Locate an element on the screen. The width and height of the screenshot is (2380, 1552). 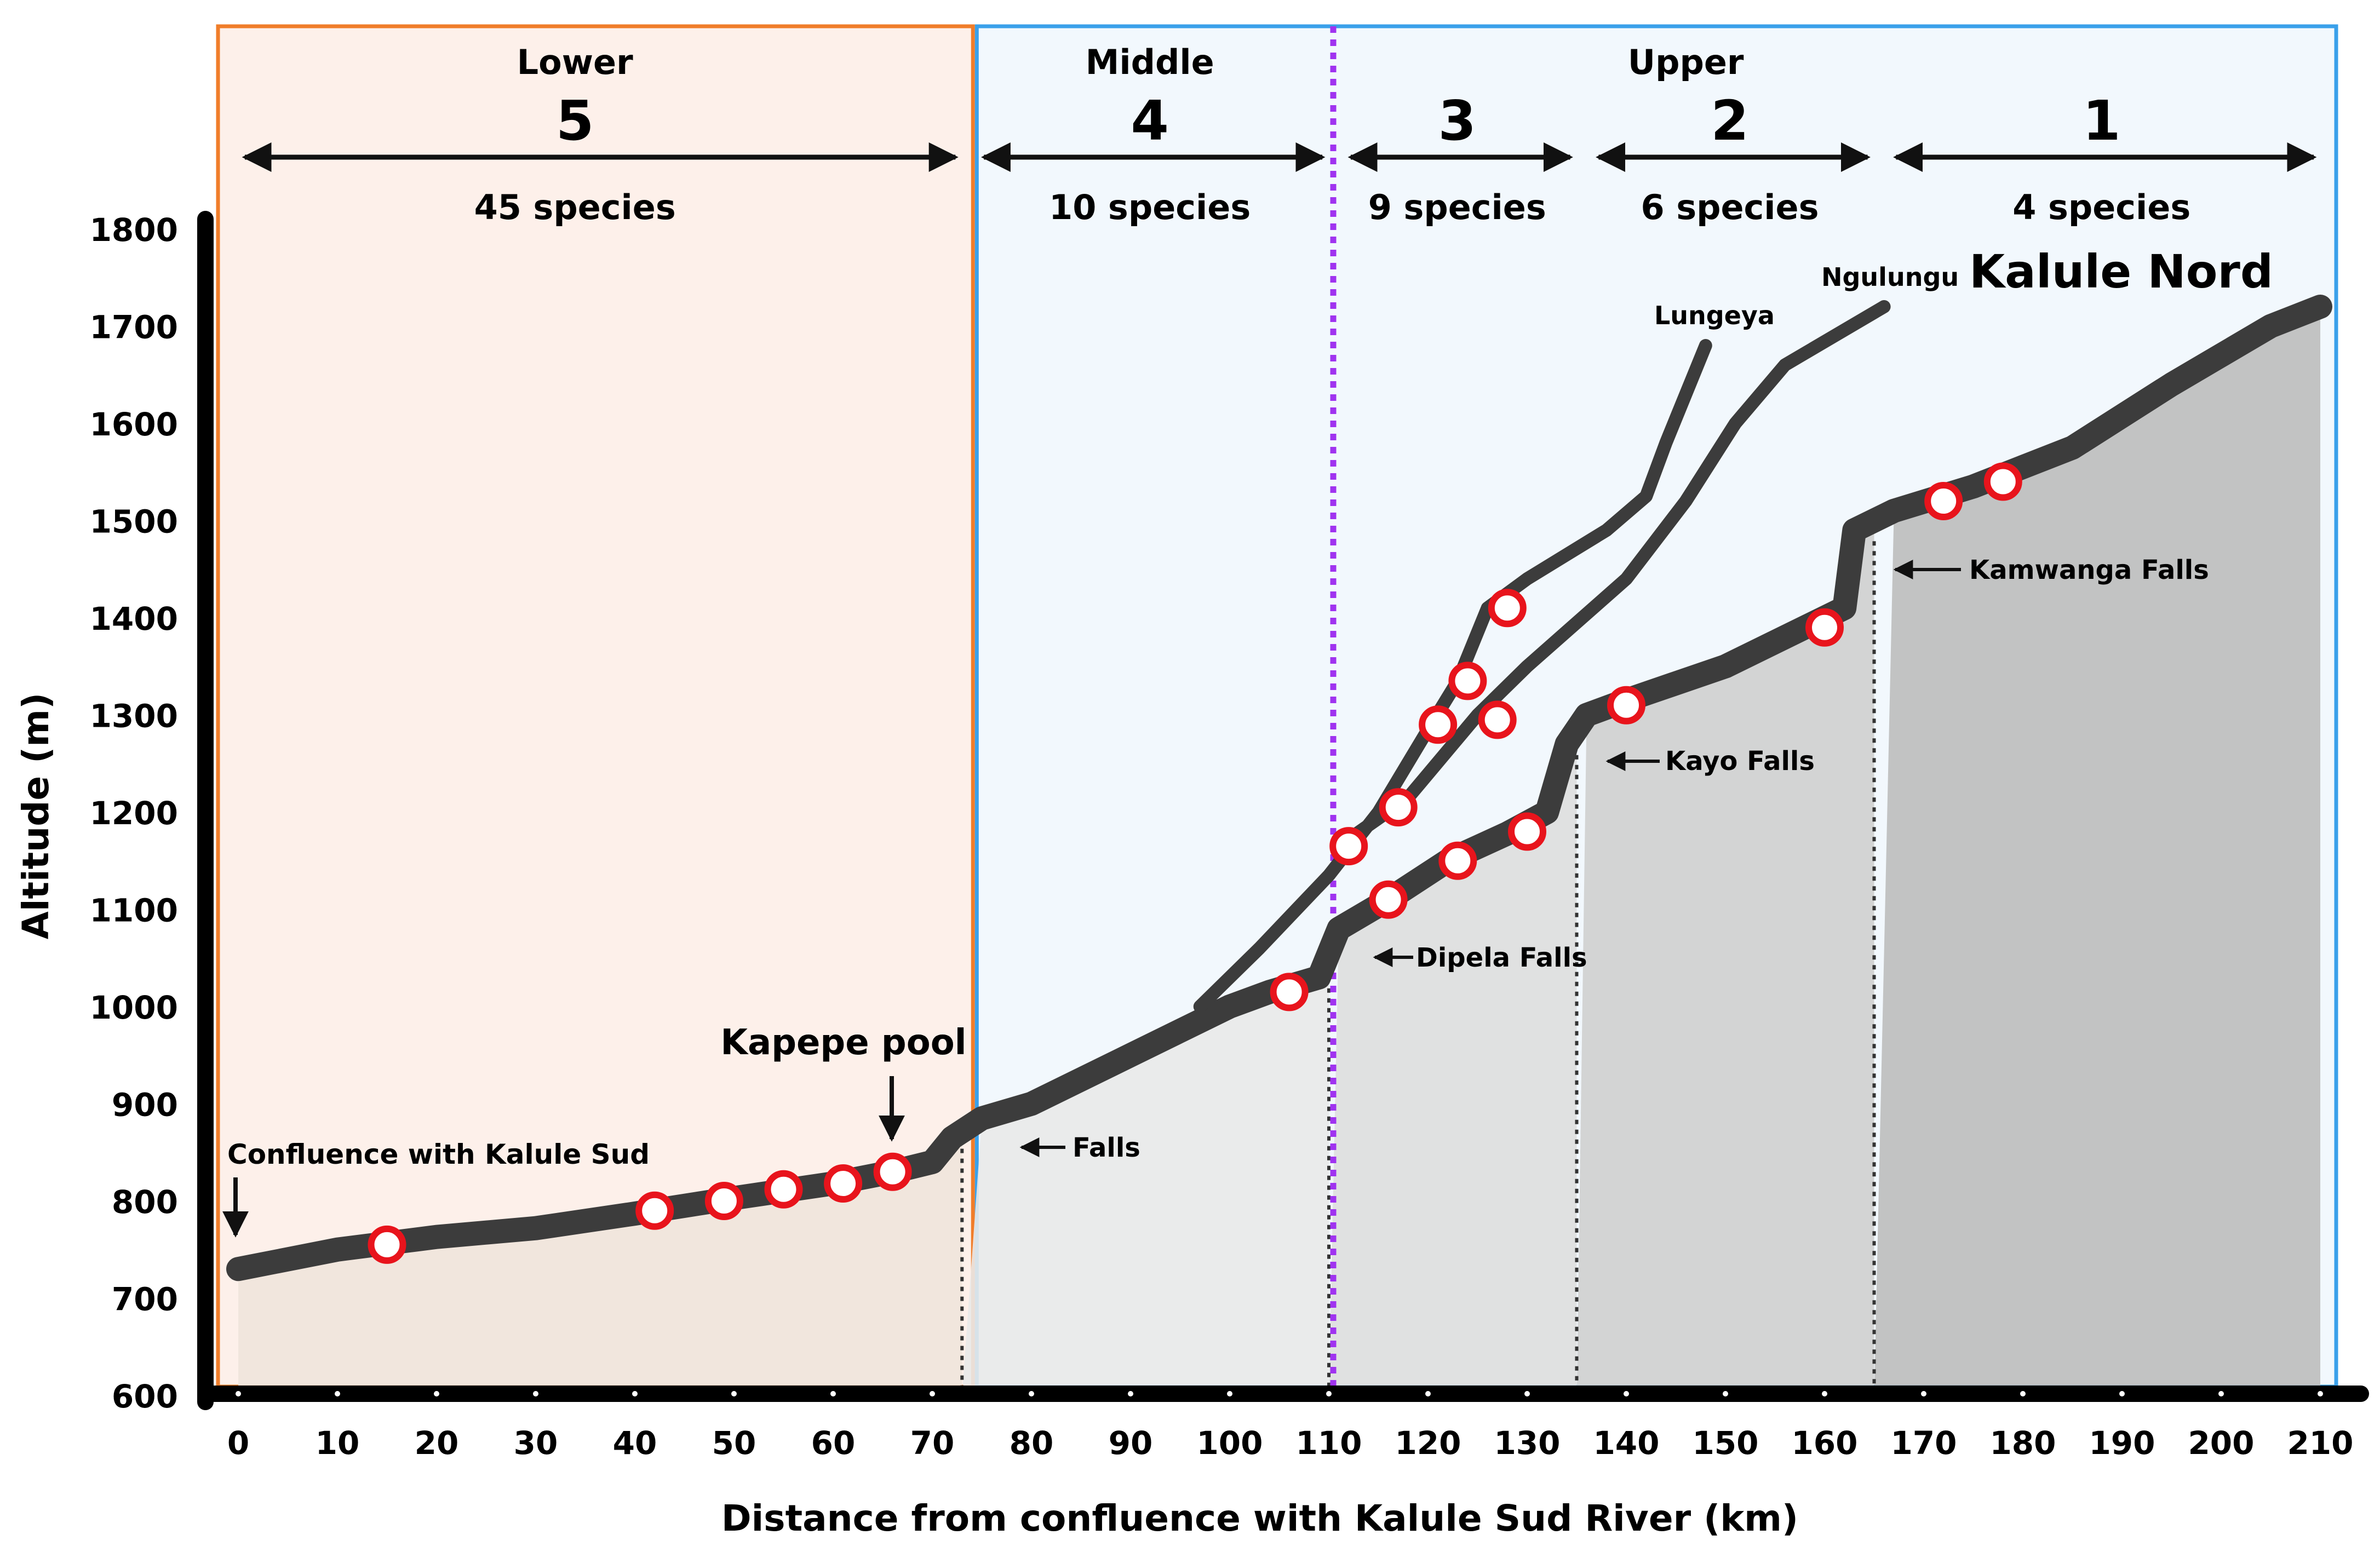
y-axis-title: Altitude (m) is located at coordinates (36, 816).